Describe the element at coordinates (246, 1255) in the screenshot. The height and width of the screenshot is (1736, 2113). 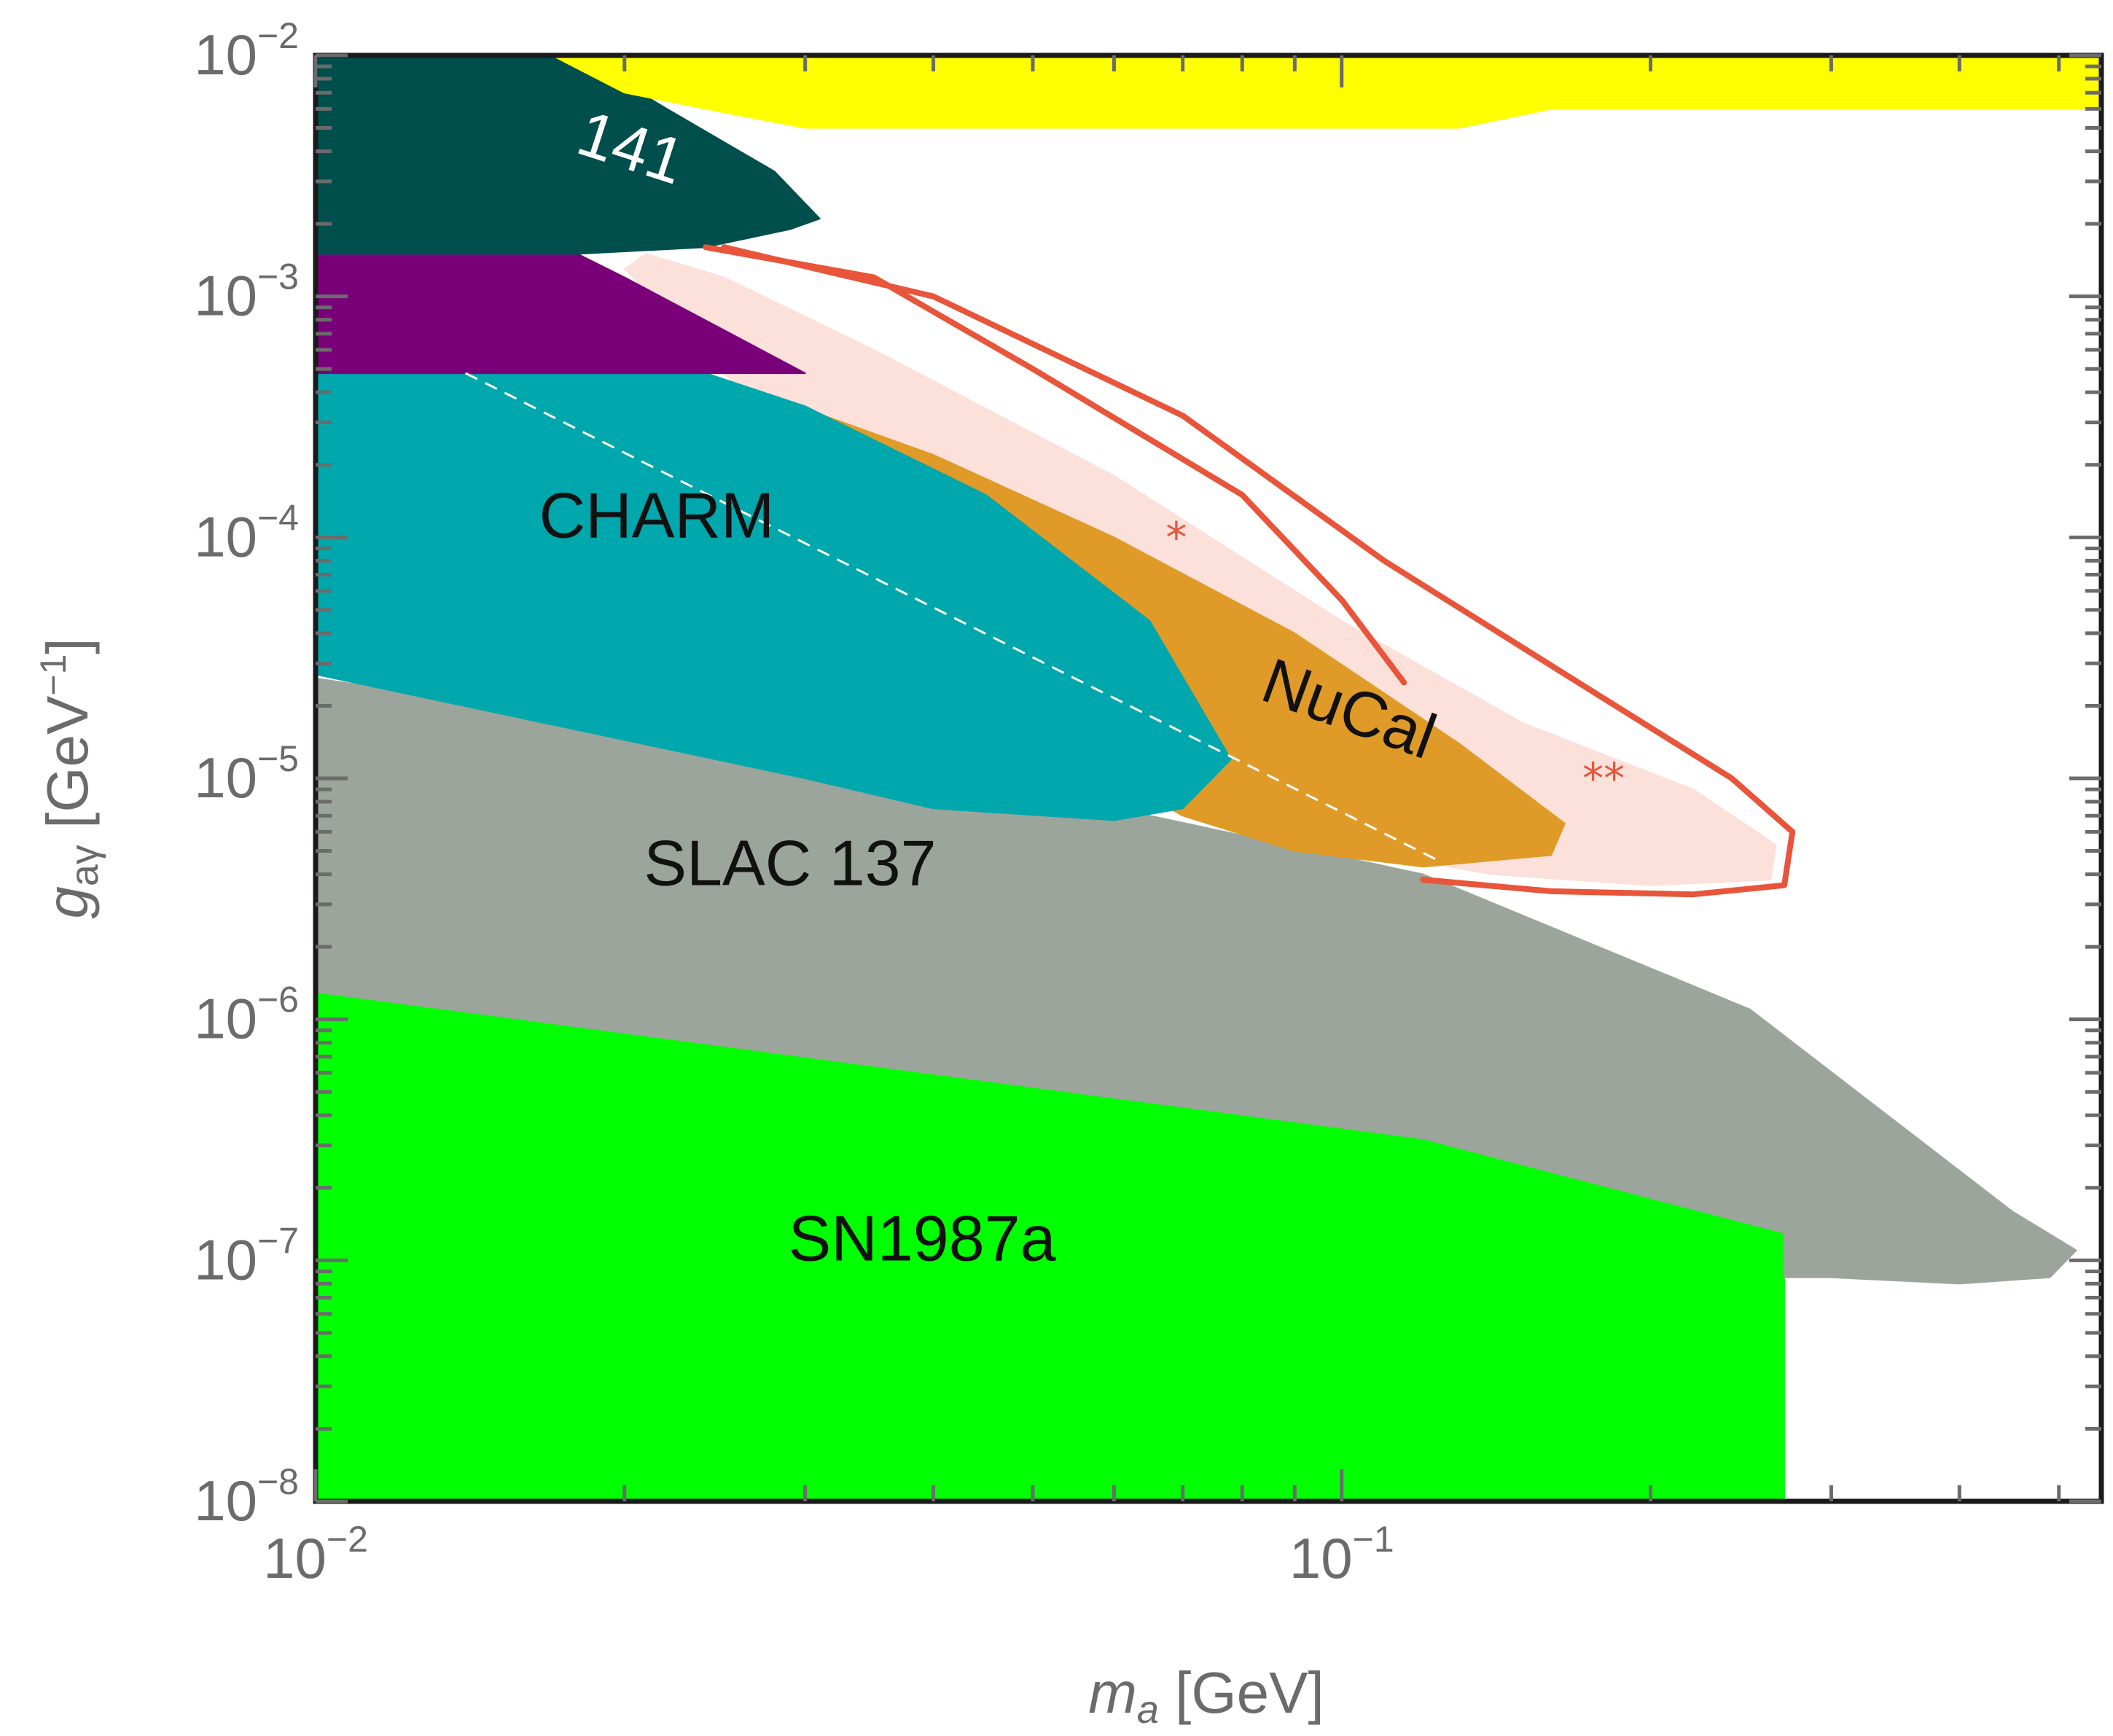
I see `y-tick-label: 10⁻⁷` at that location.